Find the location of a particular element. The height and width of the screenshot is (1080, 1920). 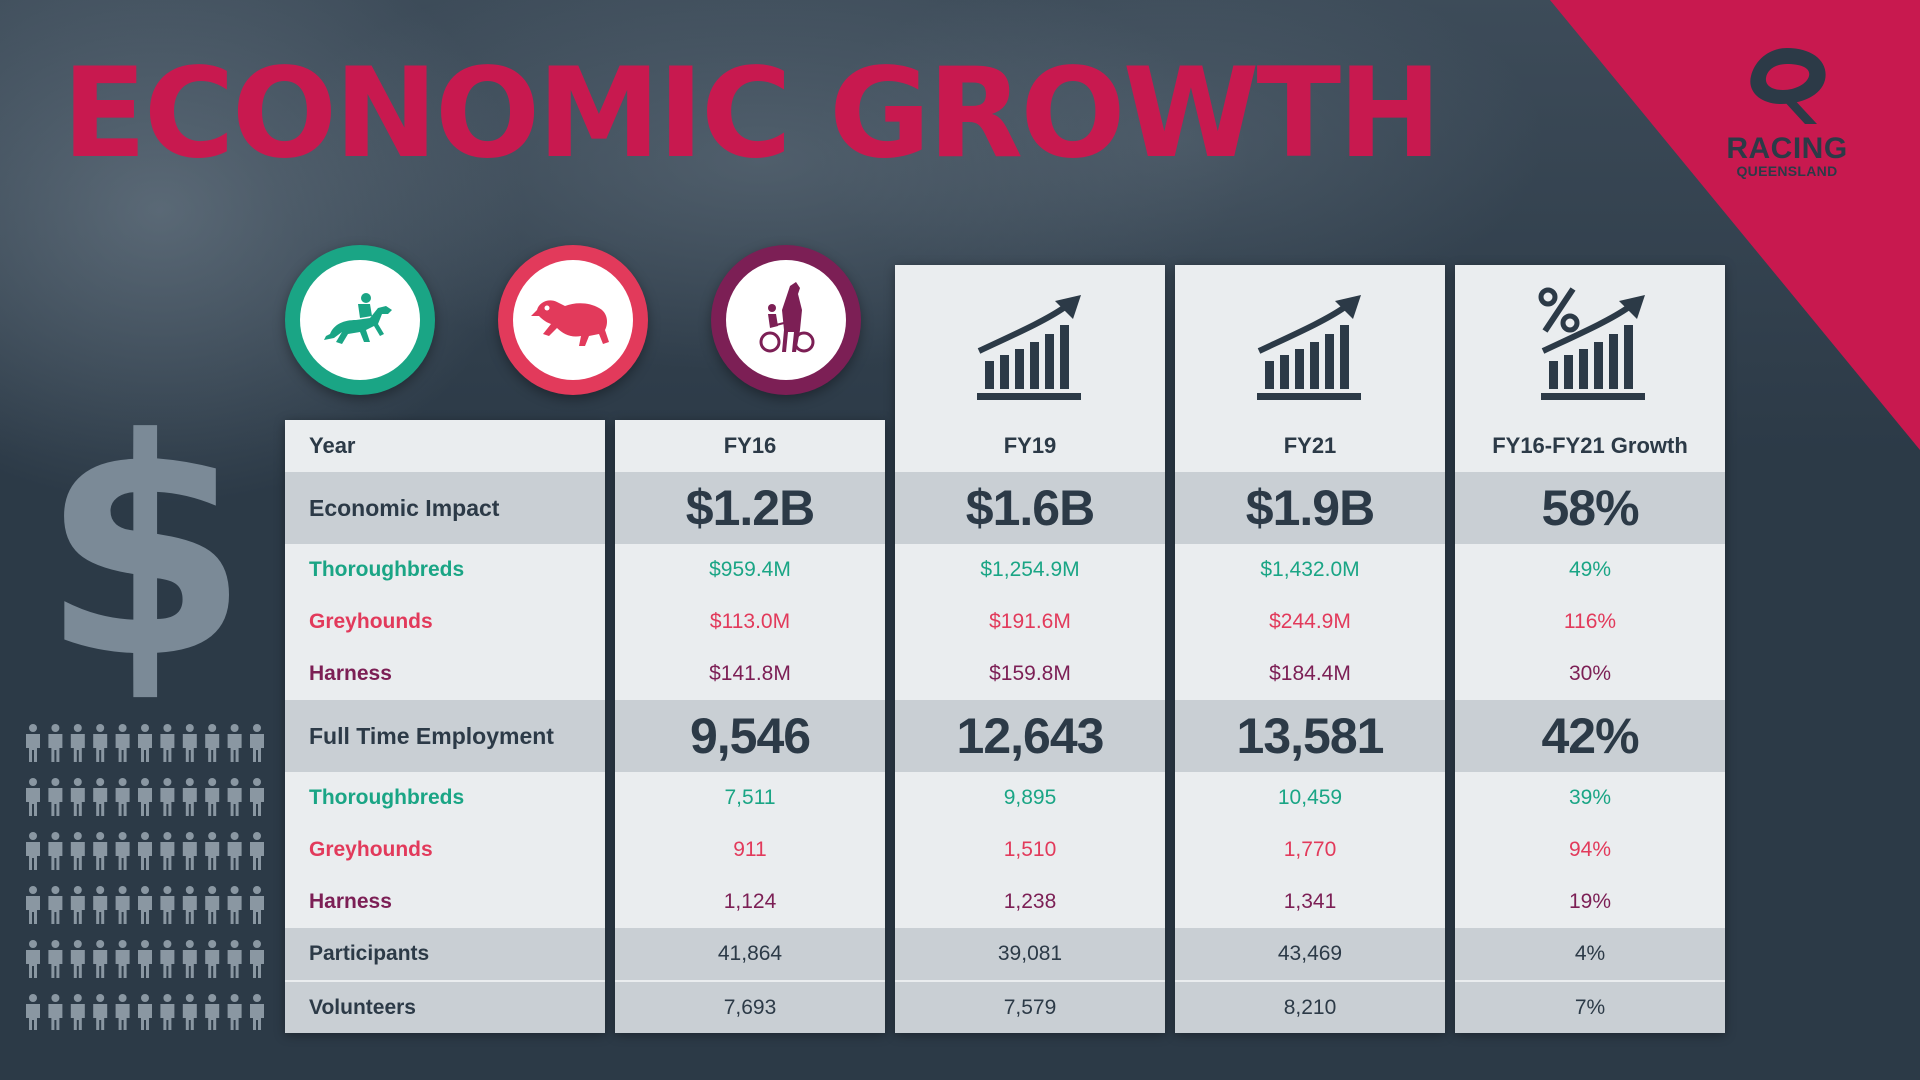

volunteers-fy19: 7,579 is located at coordinates (1030, 1006).